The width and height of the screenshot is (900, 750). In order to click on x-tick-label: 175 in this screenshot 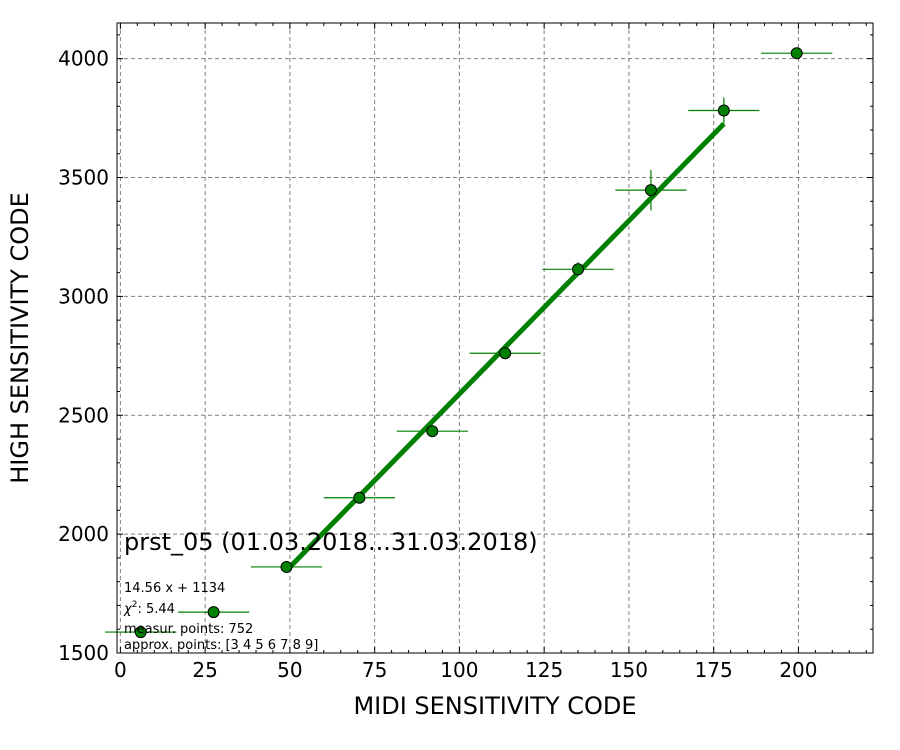, I will do `click(714, 670)`.